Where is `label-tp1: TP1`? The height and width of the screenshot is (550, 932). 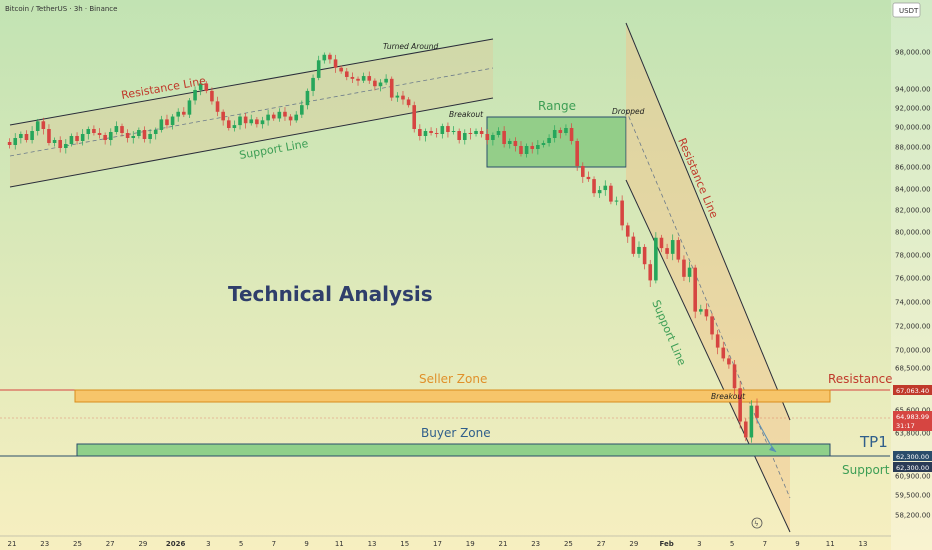 label-tp1: TP1 is located at coordinates (873, 442).